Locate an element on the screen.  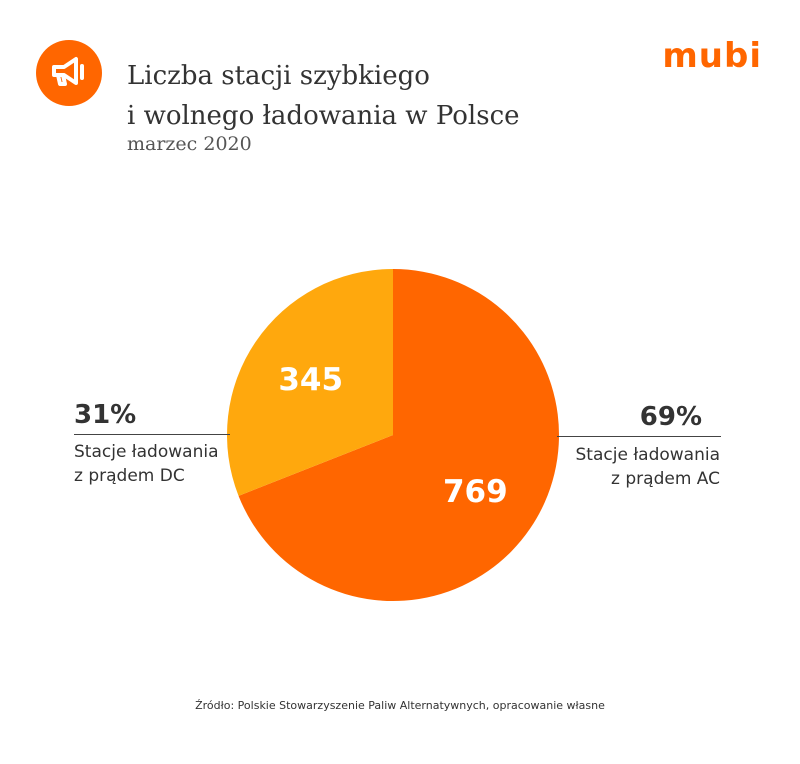
megaphone-icon is located at coordinates (69, 73).